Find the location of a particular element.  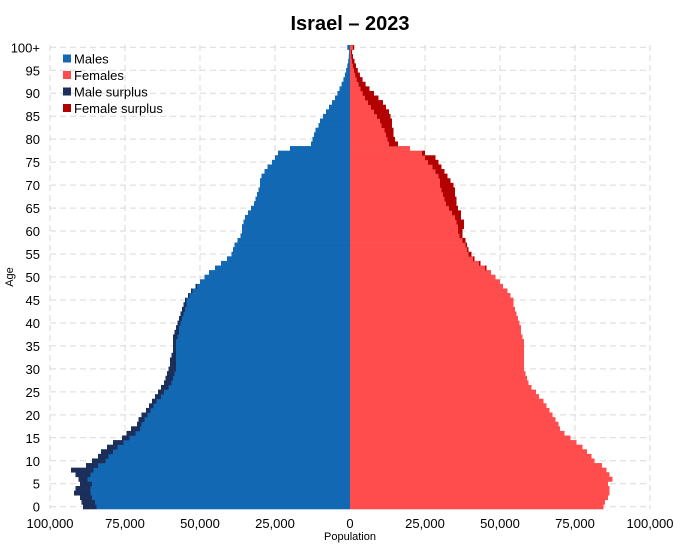

y-tick-label: 70 is located at coordinates (33, 185).